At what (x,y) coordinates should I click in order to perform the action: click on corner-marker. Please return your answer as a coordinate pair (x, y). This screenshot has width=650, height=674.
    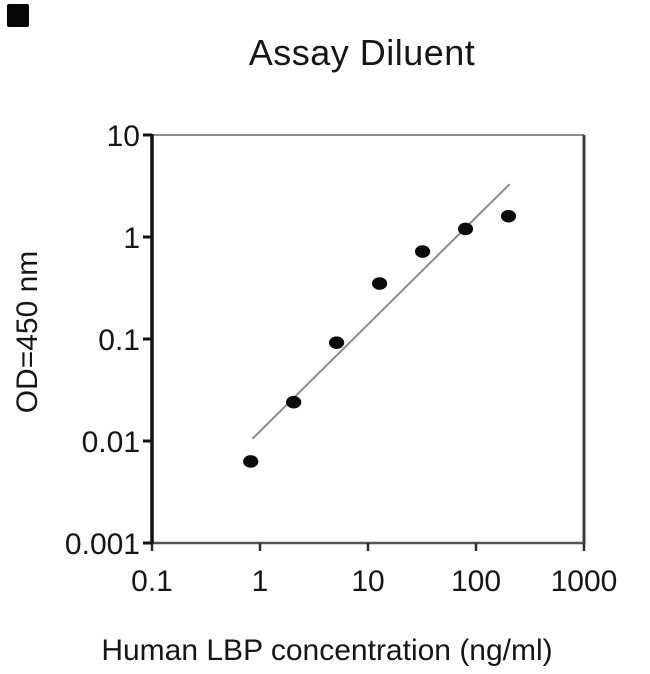
    Looking at the image, I should click on (18, 15).